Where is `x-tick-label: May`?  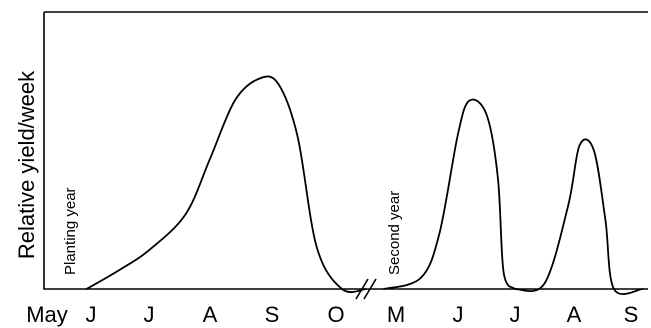
x-tick-label: May is located at coordinates (47, 314).